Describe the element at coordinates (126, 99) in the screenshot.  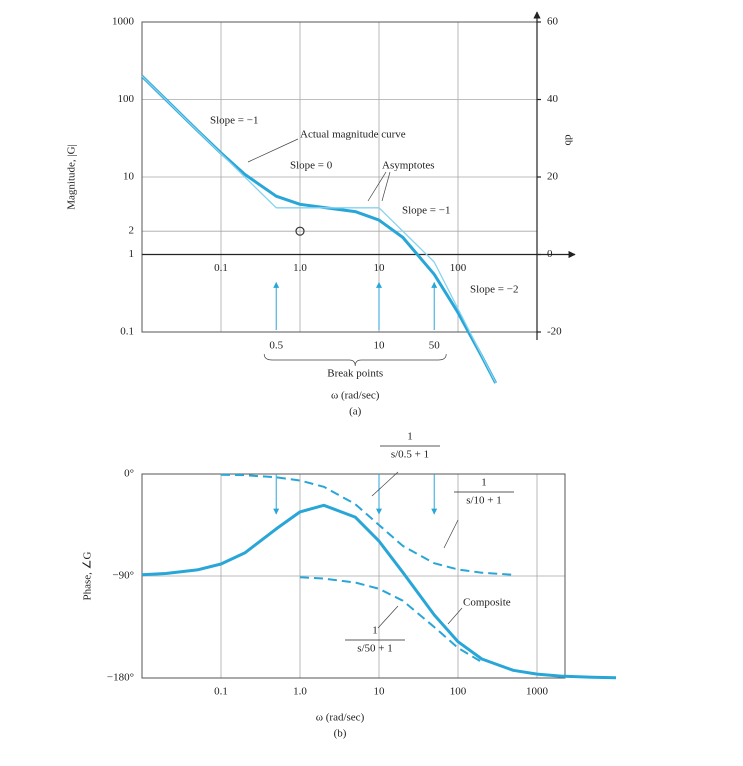
I see `y-tick-label: 100` at that location.